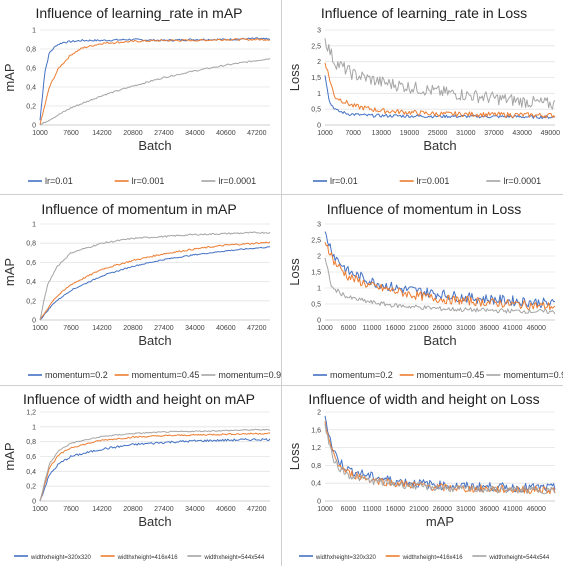 This screenshot has width=563, height=566. What do you see at coordinates (451, 375) in the screenshot?
I see `legend-label: momentum=0.45` at bounding box center [451, 375].